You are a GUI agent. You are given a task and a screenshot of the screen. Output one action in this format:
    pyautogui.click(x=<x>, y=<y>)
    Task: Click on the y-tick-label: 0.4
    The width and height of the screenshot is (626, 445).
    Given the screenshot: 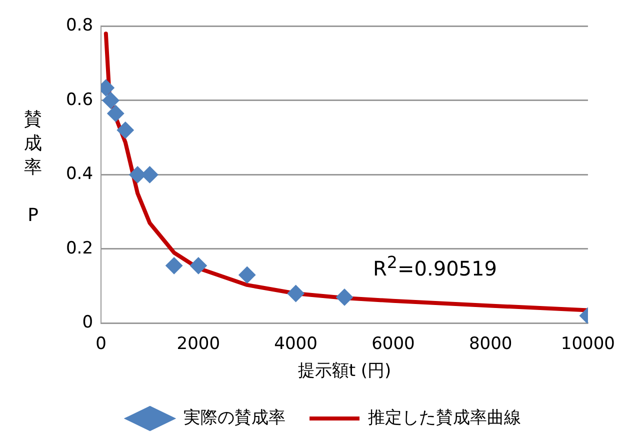 What is the action you would take?
    pyautogui.click(x=80, y=174)
    